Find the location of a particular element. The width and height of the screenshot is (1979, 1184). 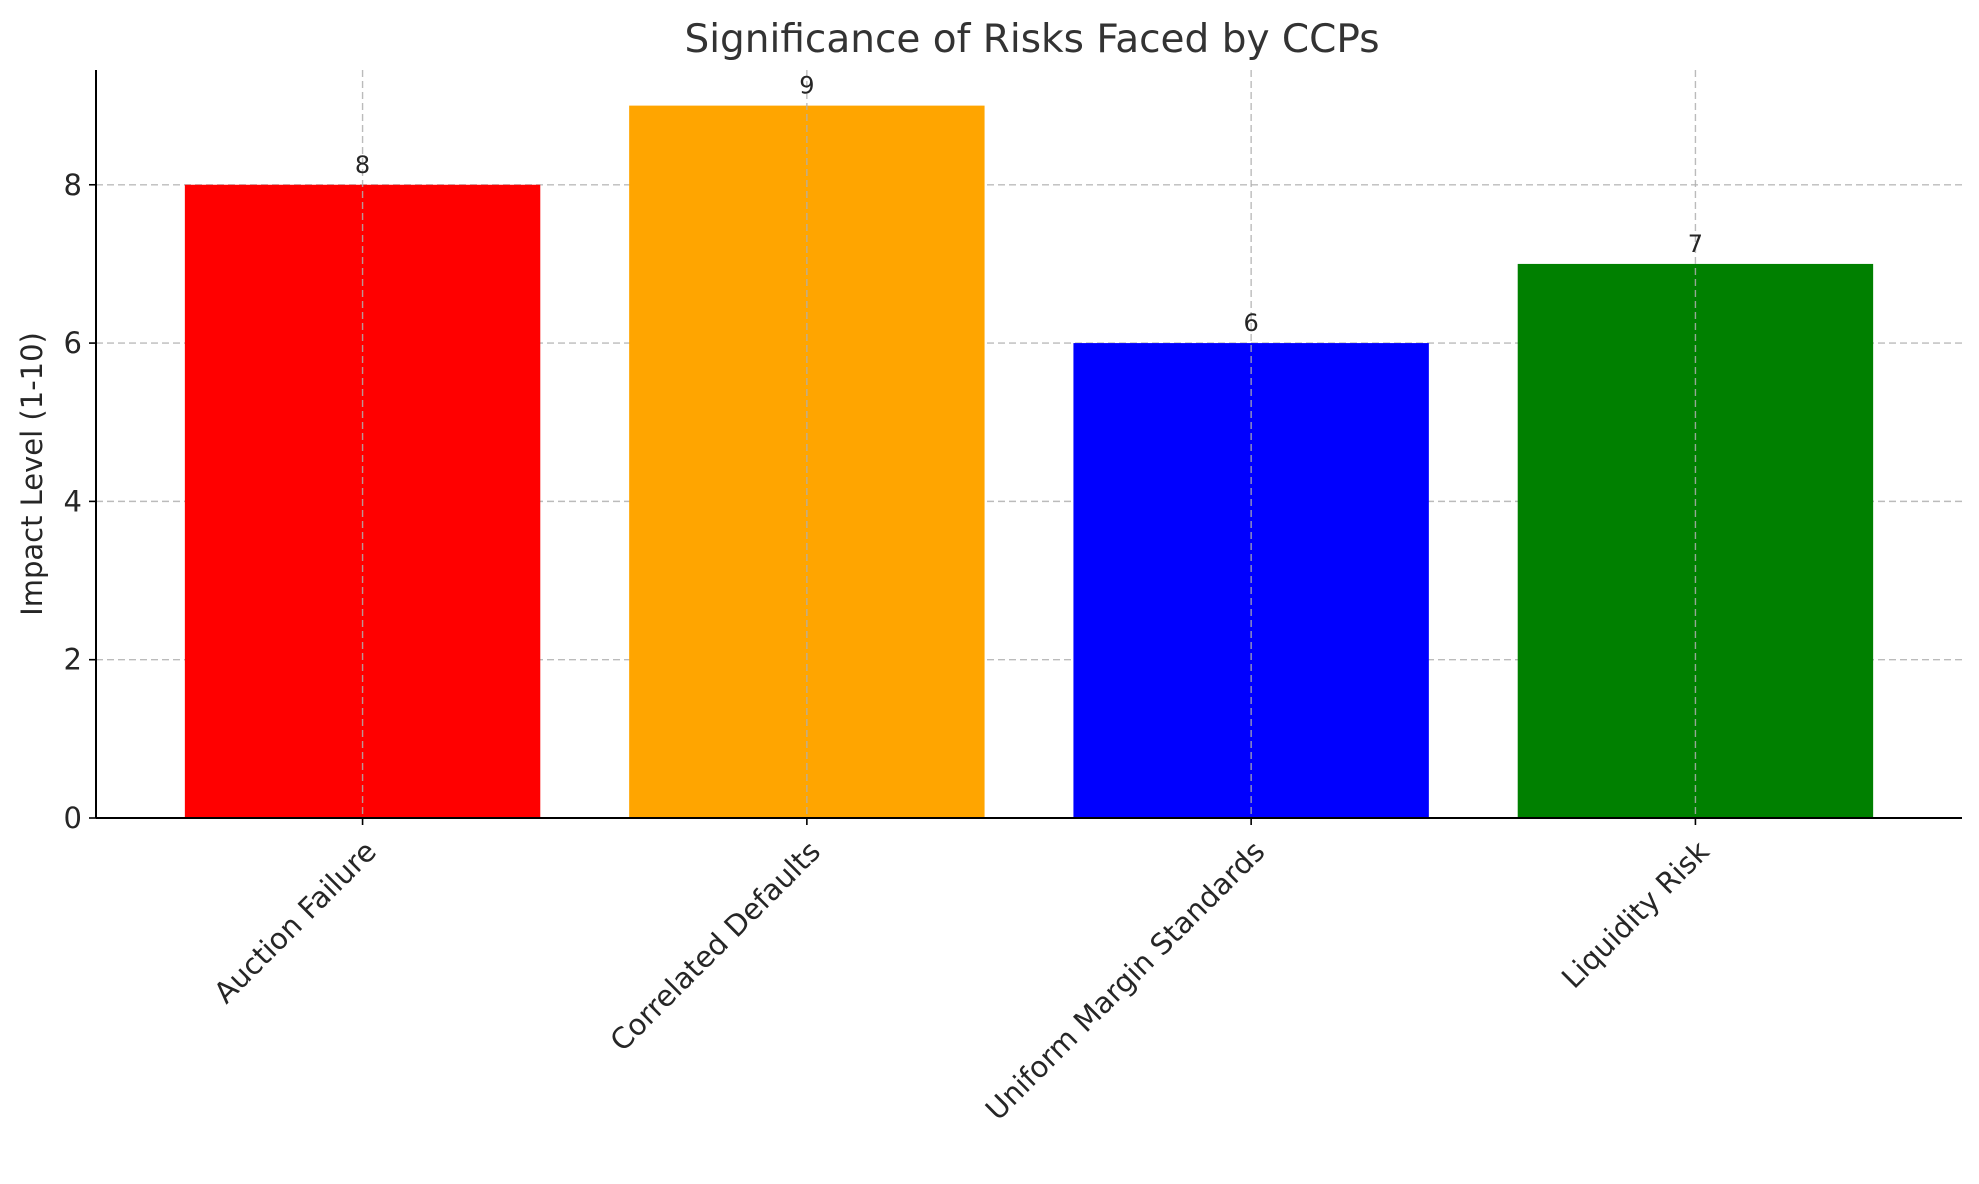

y-tick-label: 0 is located at coordinates (73, 818).